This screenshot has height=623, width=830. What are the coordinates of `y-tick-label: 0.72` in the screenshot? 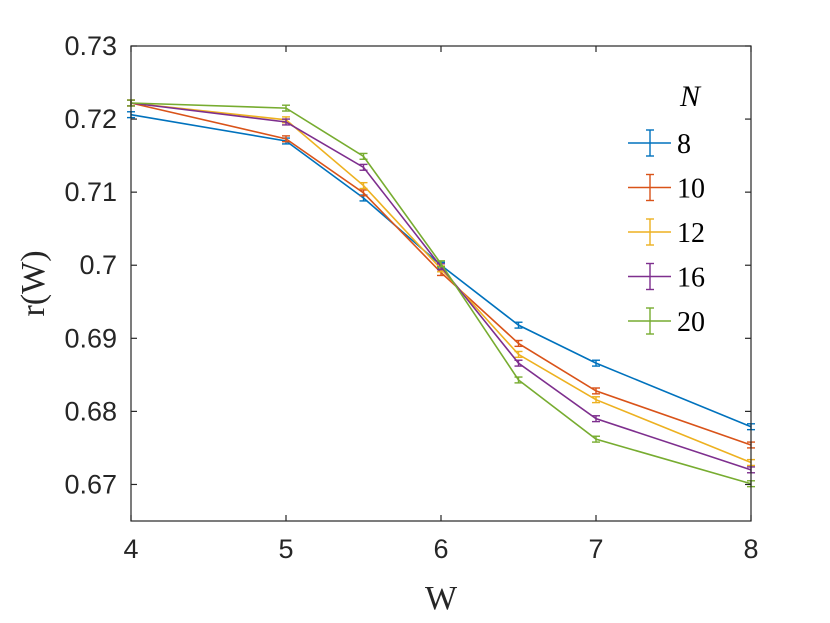 It's located at (90, 119).